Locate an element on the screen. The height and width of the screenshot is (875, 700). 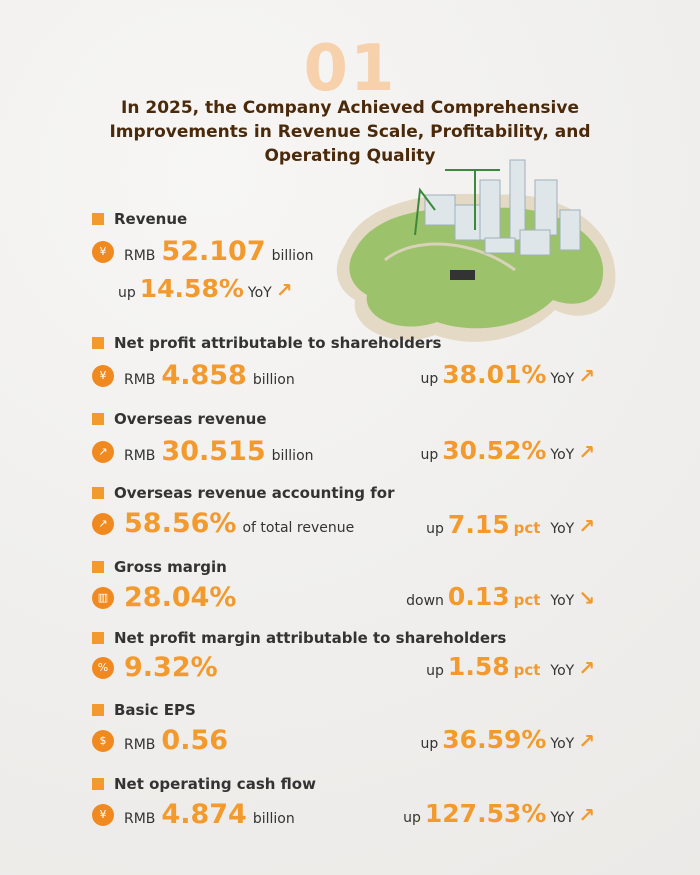
metric-change-gross-margin: down 0.13 pct YoY ↘ is located at coordinates (500, 596).